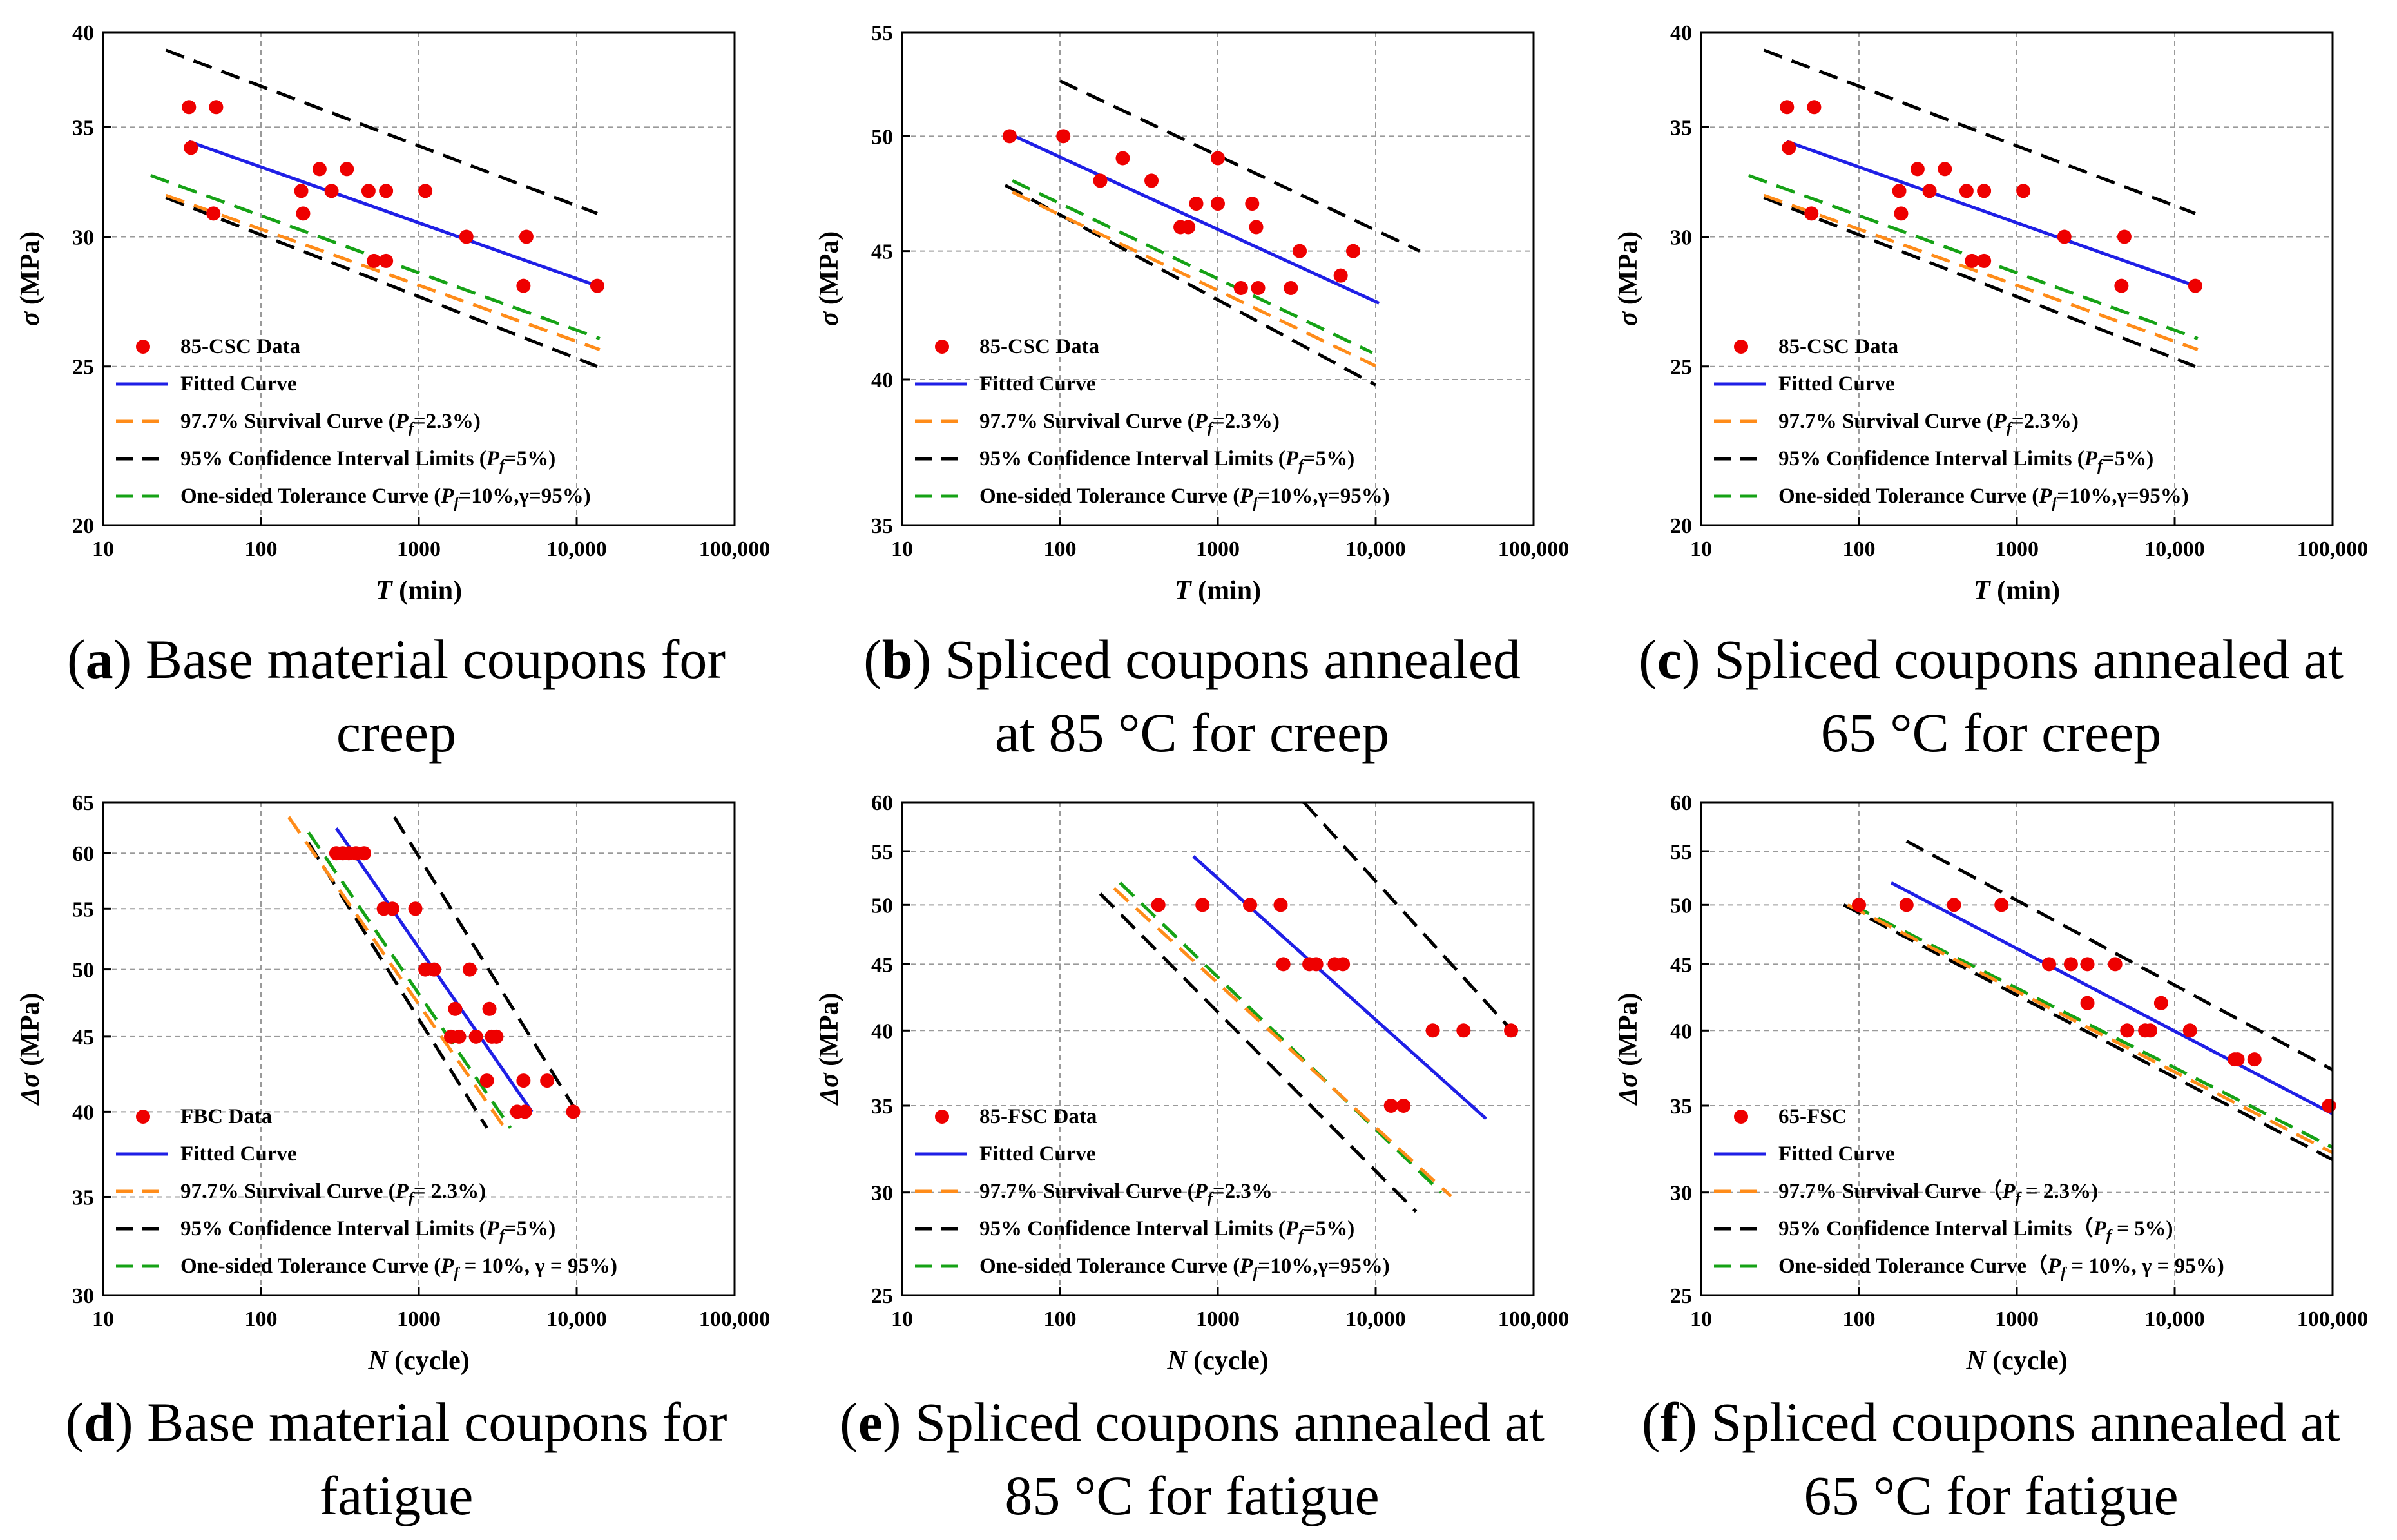 The width and height of the screenshot is (2397, 1540). Describe the element at coordinates (1929, 423) in the screenshot. I see `legend-label-survival: 97.7% Survival Curve (Pf=2.3%)` at that location.